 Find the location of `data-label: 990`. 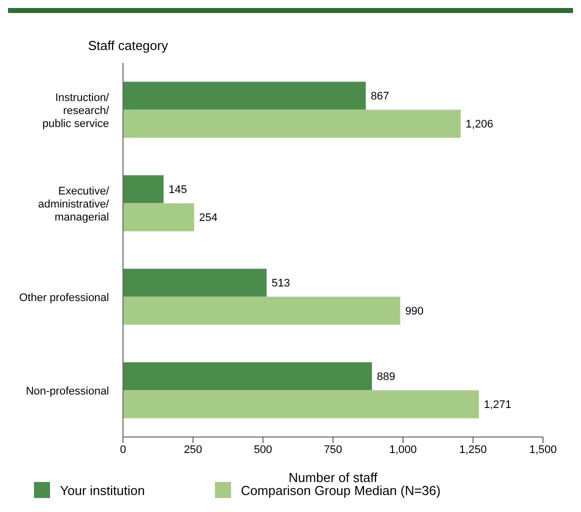

data-label: 990 is located at coordinates (414, 312).